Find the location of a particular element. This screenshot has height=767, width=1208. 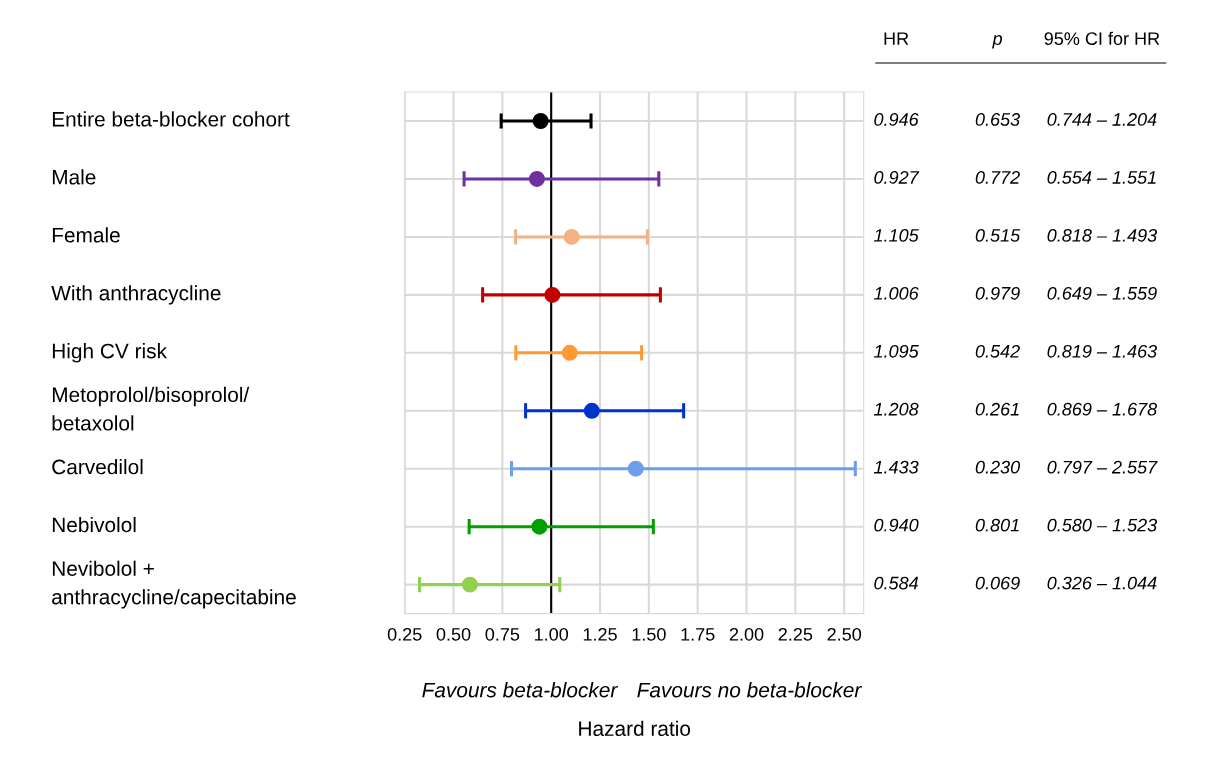

data-label: 0.927 is located at coordinates (897, 177).